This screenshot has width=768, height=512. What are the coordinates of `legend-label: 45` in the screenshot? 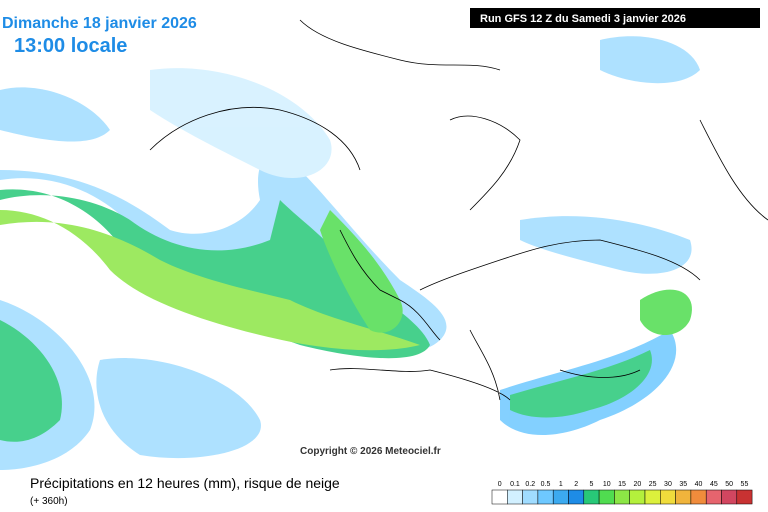 It's located at (714, 484).